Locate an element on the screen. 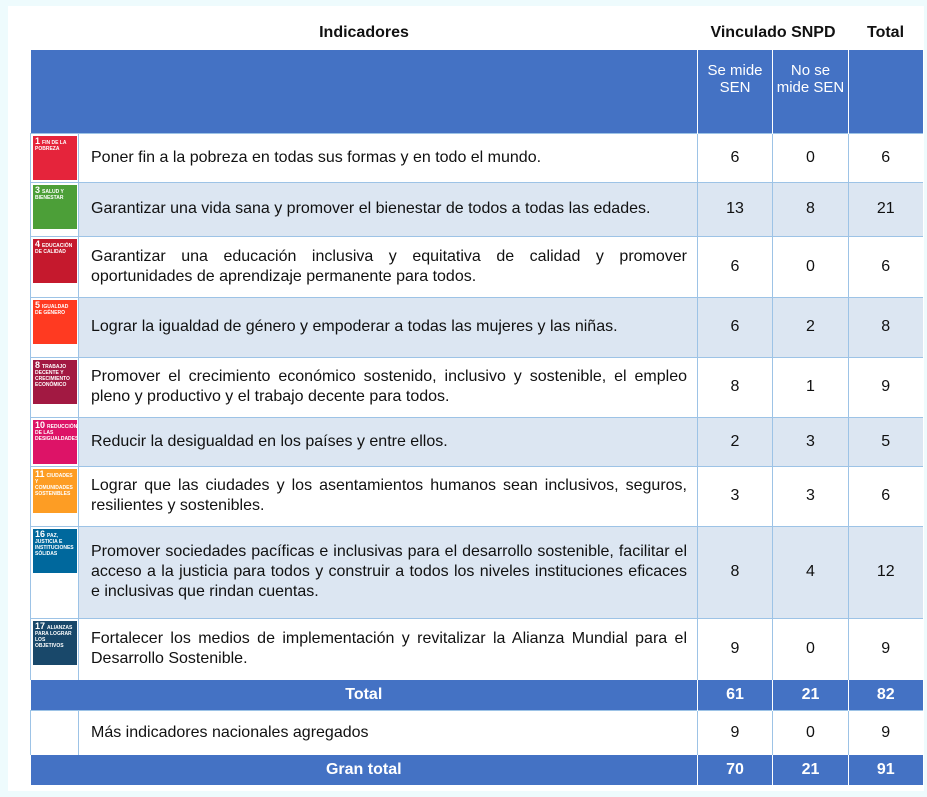  goal-icon: 8 TRABAJO DECENTE Y CRECIMIENTO ECONÓMICO is located at coordinates (55, 381).